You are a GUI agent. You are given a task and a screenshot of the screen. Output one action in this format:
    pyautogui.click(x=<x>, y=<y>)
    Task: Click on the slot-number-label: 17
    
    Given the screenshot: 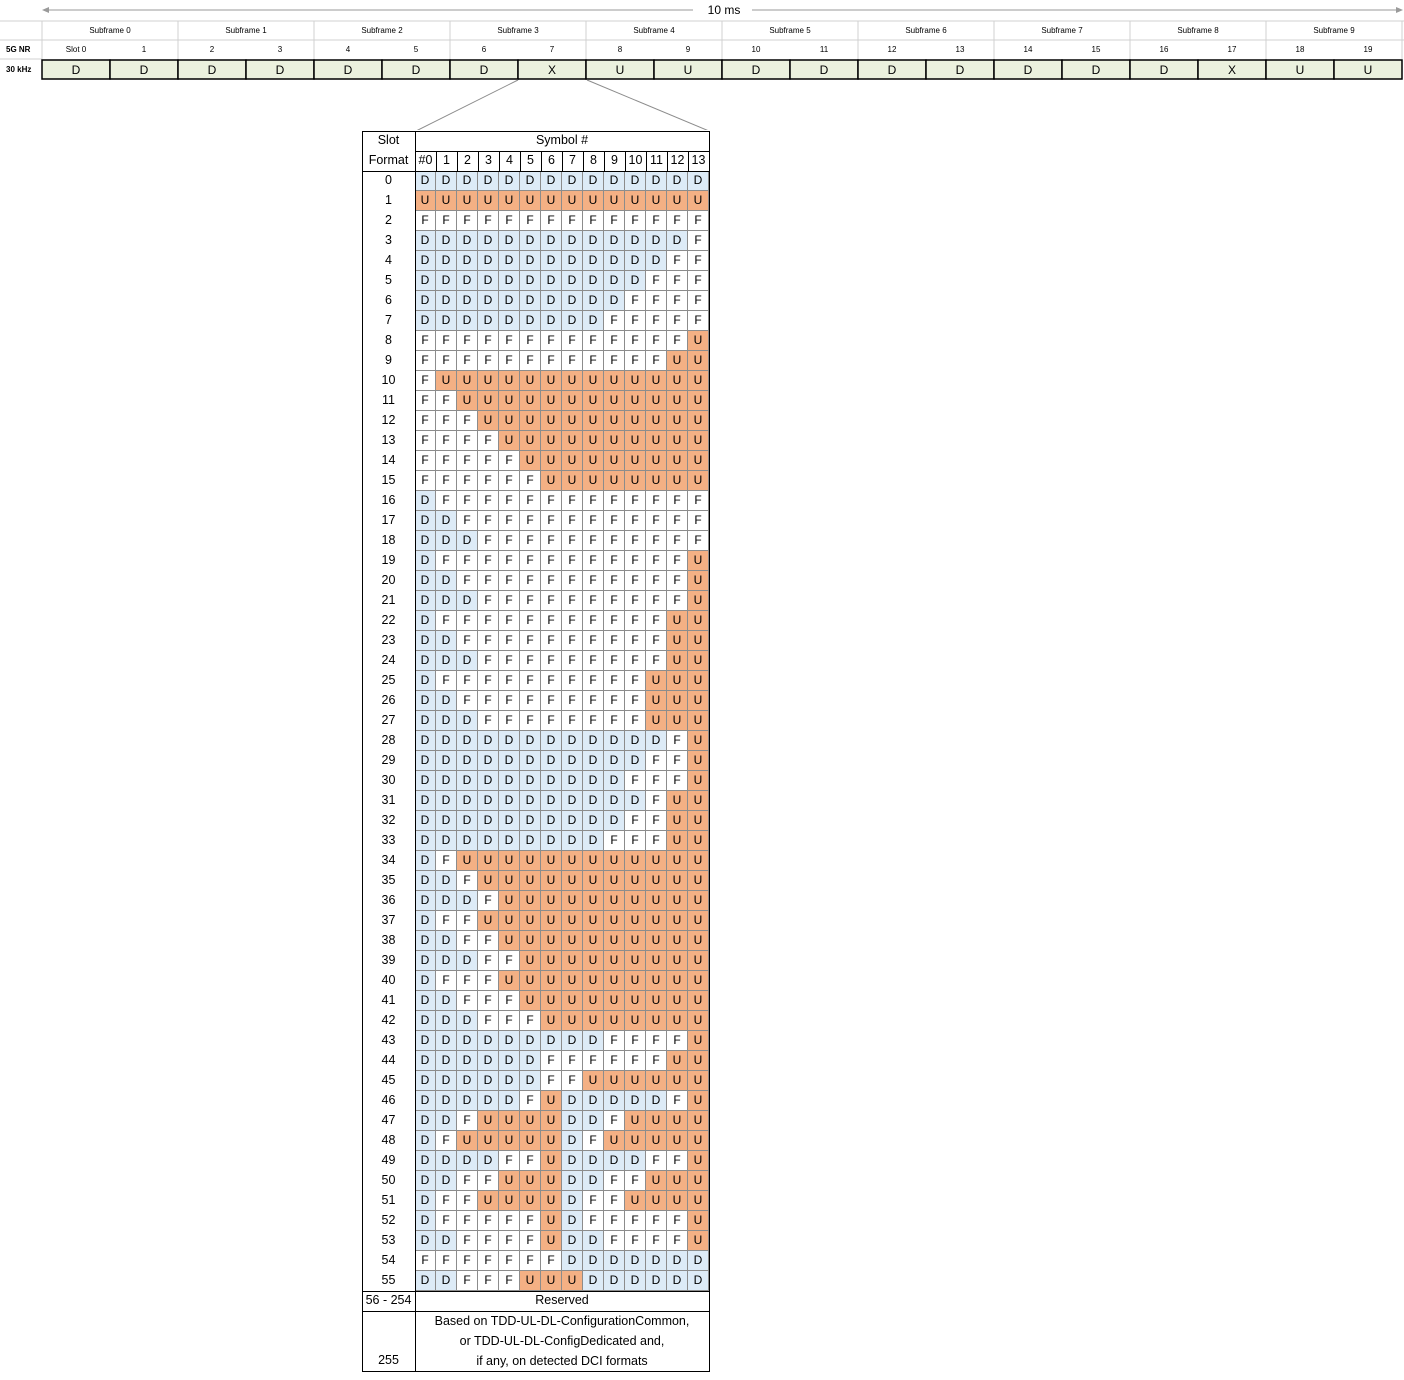 What is the action you would take?
    pyautogui.click(x=1232, y=49)
    